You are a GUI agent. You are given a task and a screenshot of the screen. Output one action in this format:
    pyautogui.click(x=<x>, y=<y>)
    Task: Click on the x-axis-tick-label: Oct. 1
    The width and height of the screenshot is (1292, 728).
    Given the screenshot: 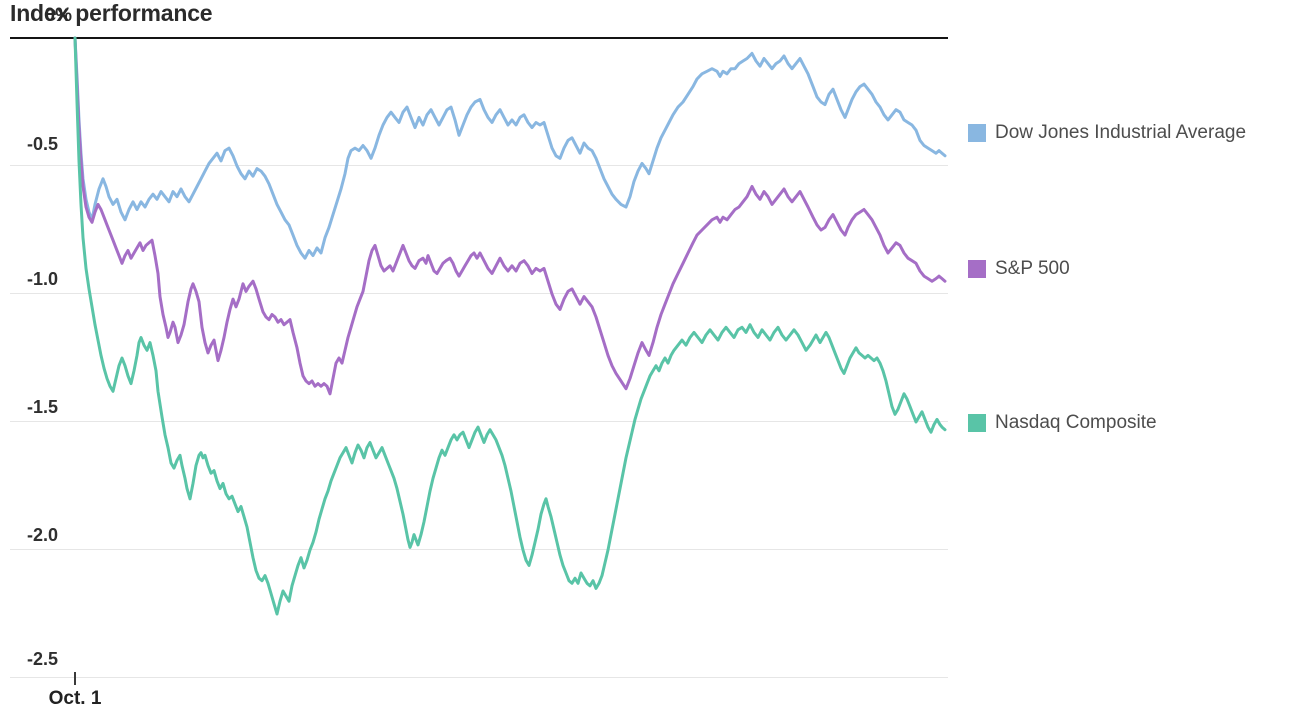 What is the action you would take?
    pyautogui.click(x=75, y=698)
    